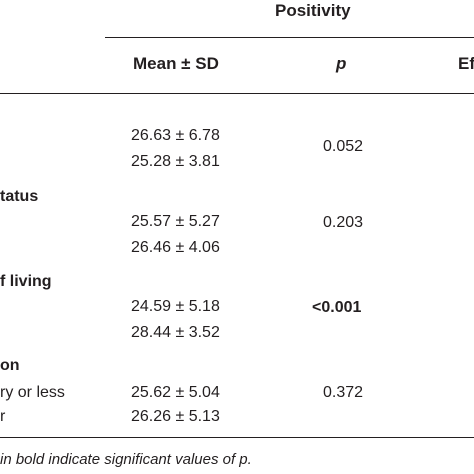  Describe the element at coordinates (32, 392) in the screenshot. I see `row-4-sublabel-1: ry or less` at that location.